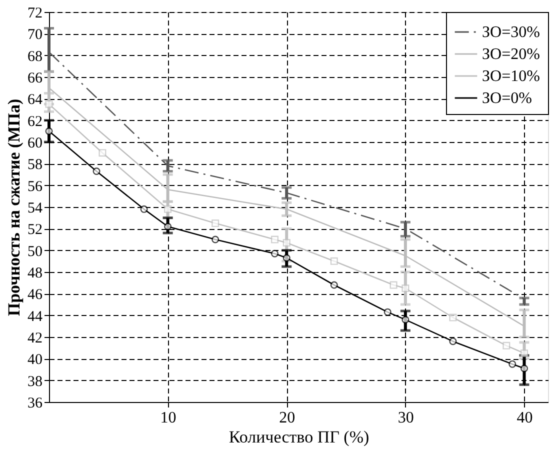  What do you see at coordinates (14, 207) in the screenshot?
I see `y-axis-title: Прочность на сжатие (МПа)` at bounding box center [14, 207].